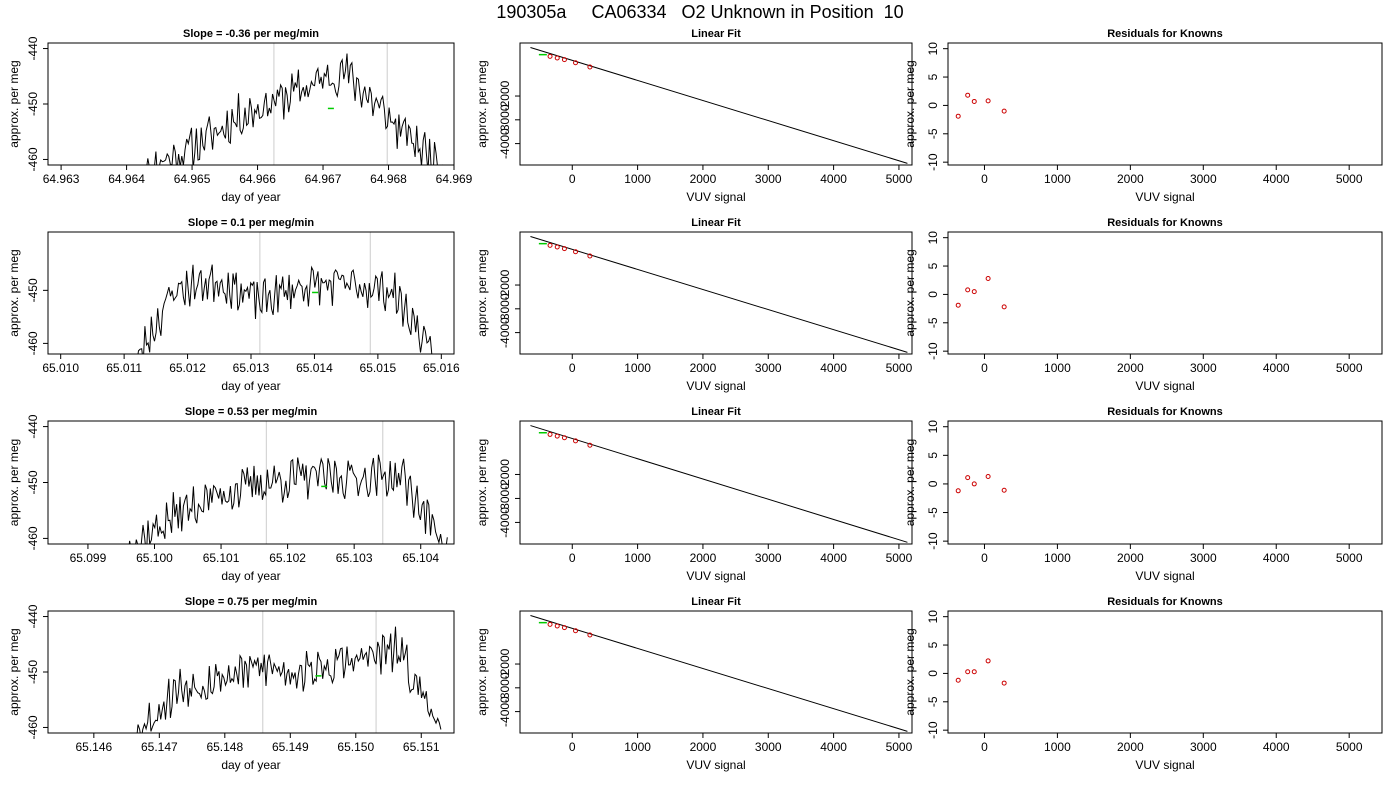 The image size is (1400, 800). I want to click on x-tick-label: 64.966, so click(257, 179).